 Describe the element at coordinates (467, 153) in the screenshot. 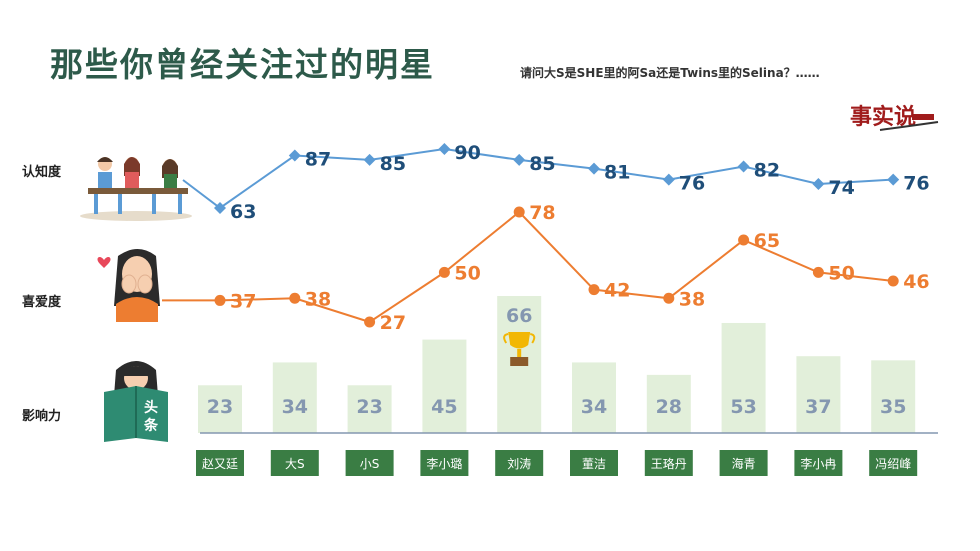

I see `awareness-value-3: 90` at that location.